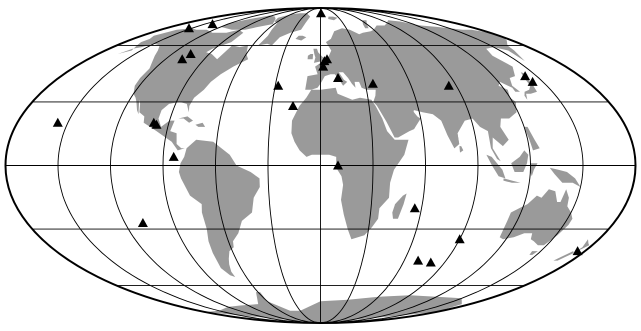 Image resolution: width=641 pixels, height=331 pixels. What do you see at coordinates (496, 166) in the screenshot?
I see `land-sumatra` at bounding box center [496, 166].